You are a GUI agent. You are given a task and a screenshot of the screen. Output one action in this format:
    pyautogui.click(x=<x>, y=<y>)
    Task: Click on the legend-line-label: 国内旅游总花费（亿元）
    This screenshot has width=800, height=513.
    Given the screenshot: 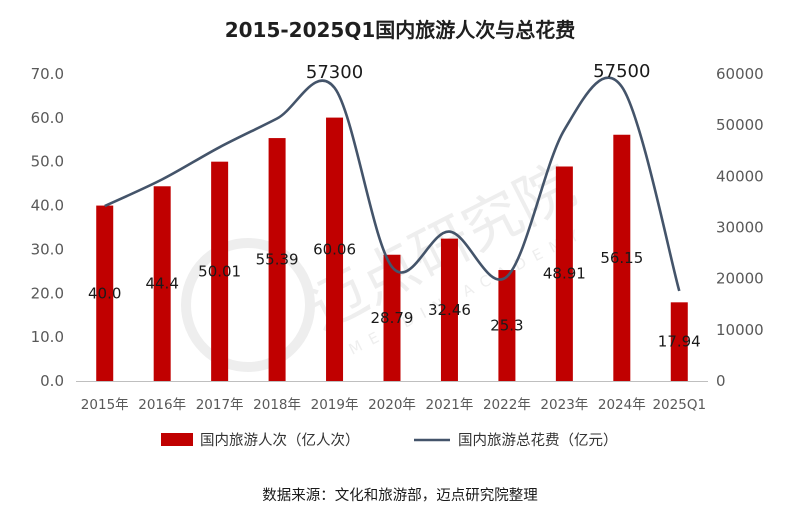 What is the action you would take?
    pyautogui.click(x=538, y=440)
    